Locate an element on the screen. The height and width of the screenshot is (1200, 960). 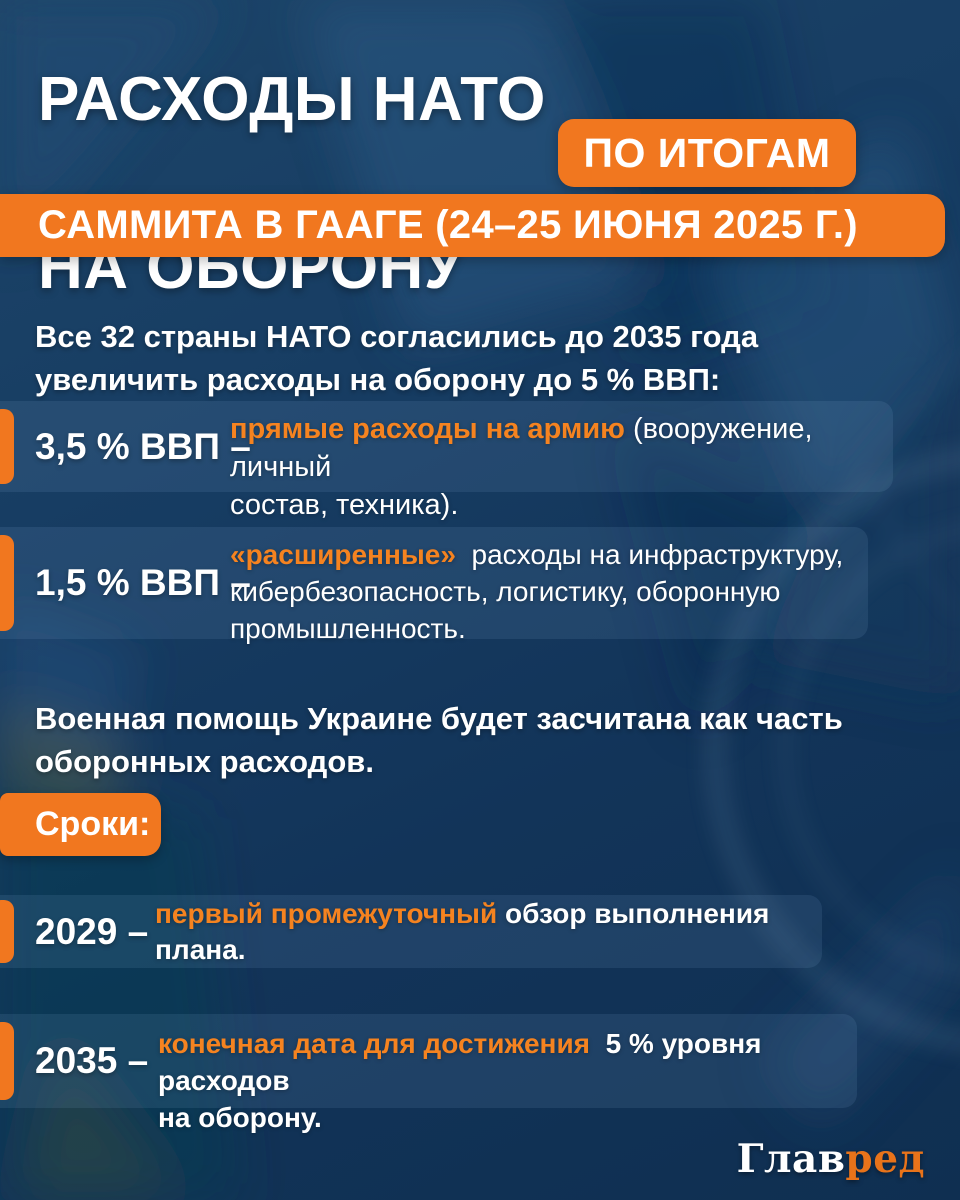
timeline-row-2029-year: 2029 – is located at coordinates (92, 931).